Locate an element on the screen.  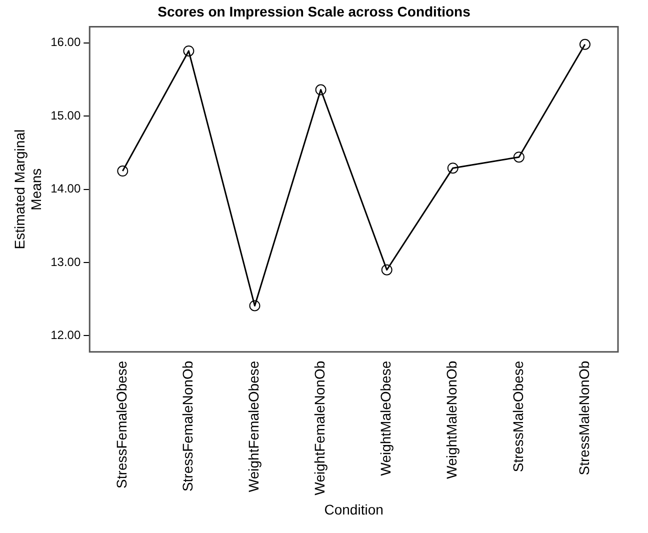
x-axis-title: Condition is located at coordinates (354, 509).